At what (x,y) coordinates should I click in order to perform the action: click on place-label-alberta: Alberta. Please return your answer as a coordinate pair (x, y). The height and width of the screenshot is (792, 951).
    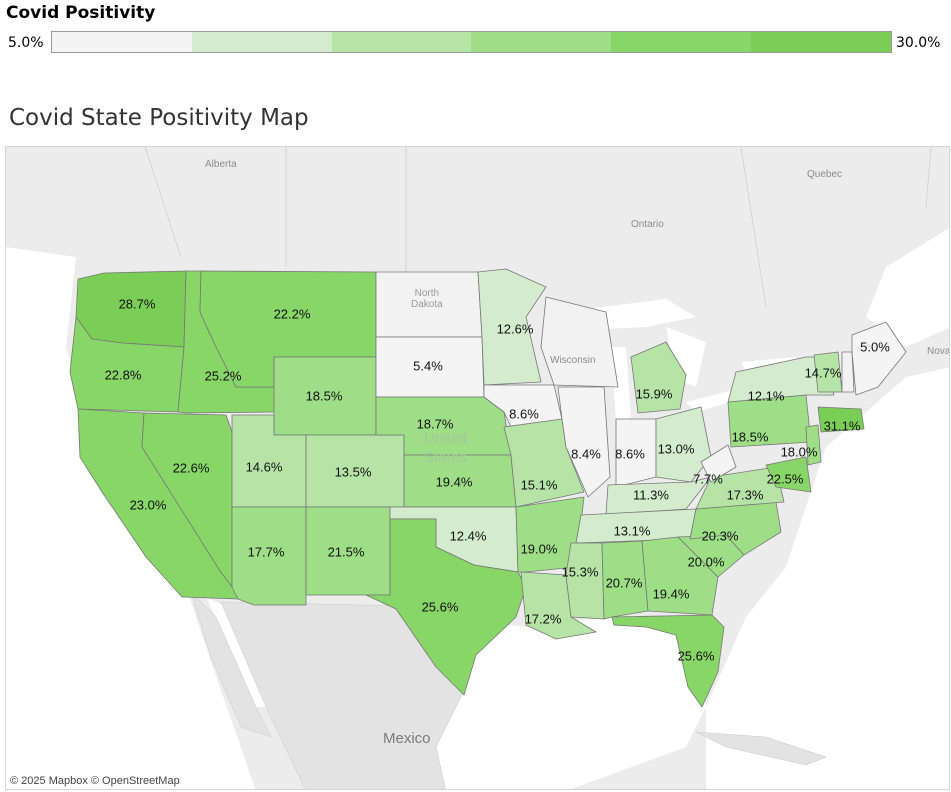
    Looking at the image, I should click on (221, 164).